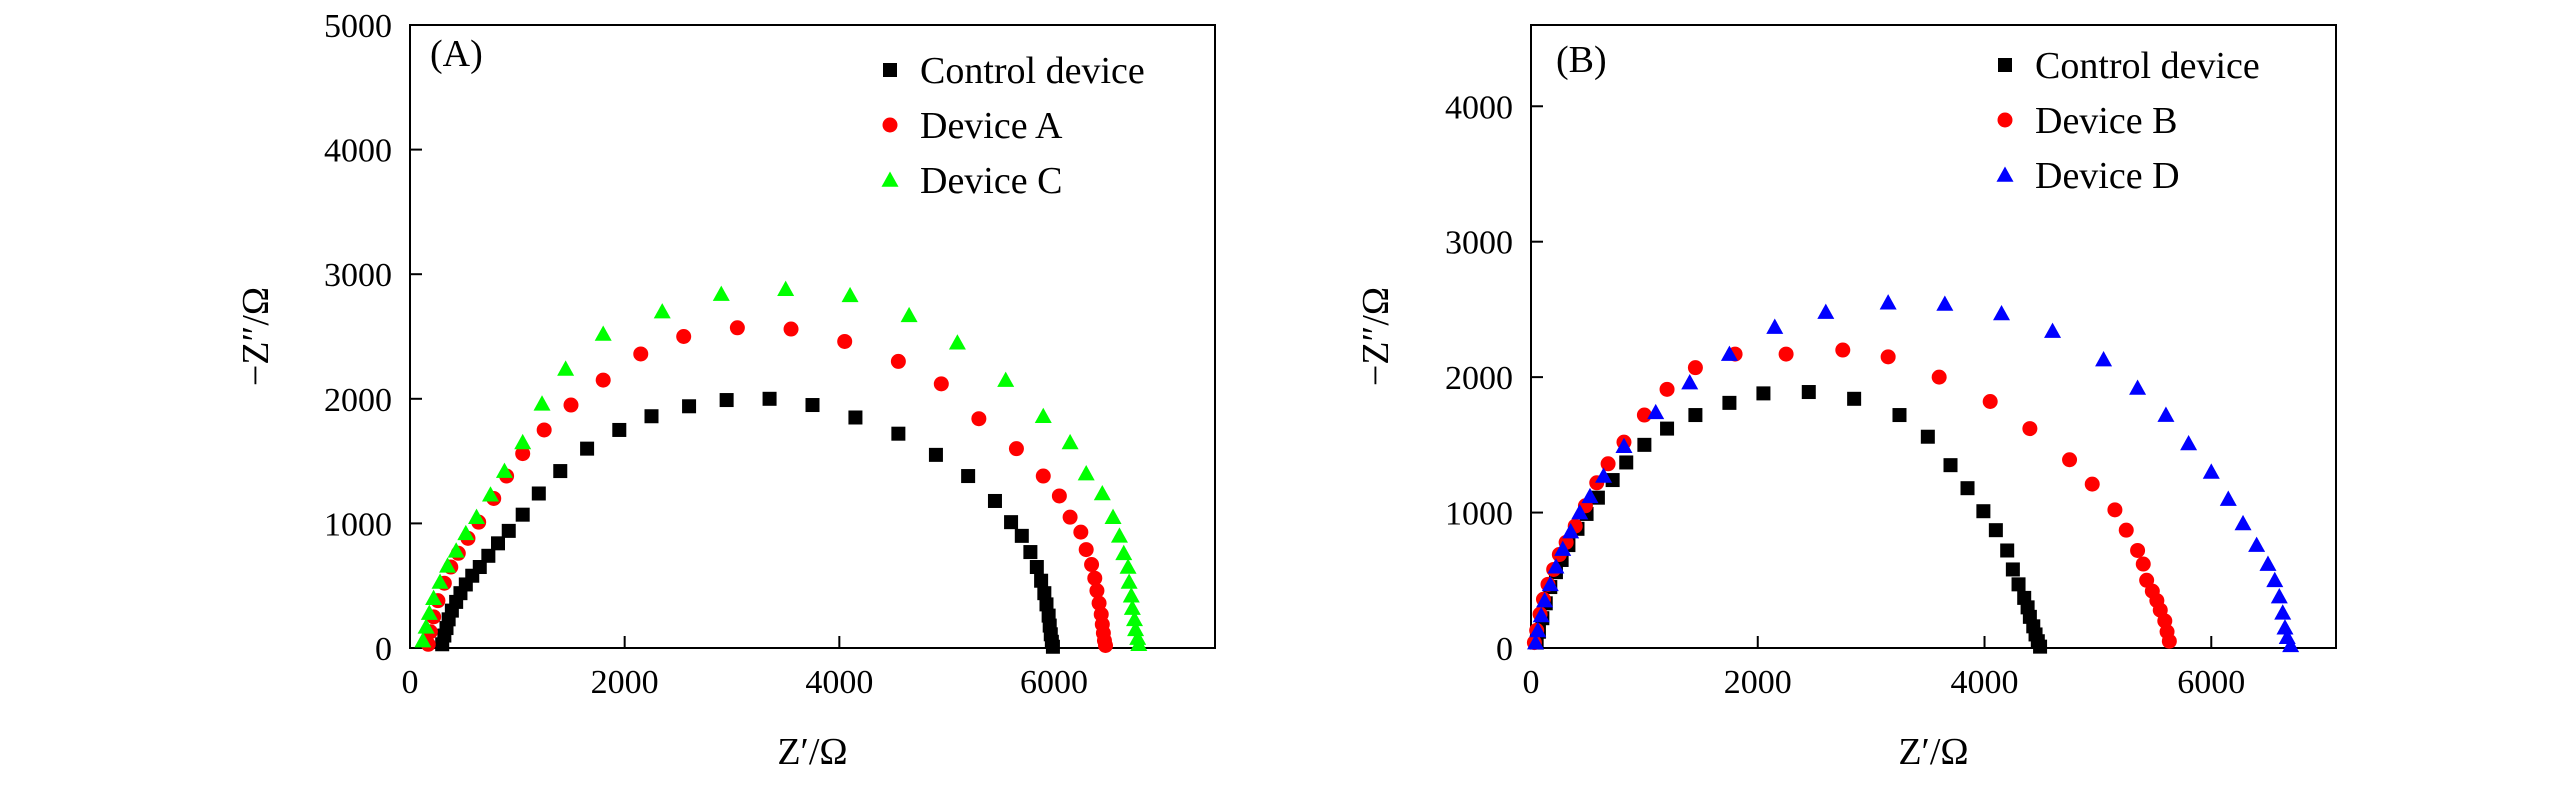 This screenshot has height=787, width=2567. What do you see at coordinates (1479, 514) in the screenshot?
I see `y-tick-label: 1000` at bounding box center [1479, 514].